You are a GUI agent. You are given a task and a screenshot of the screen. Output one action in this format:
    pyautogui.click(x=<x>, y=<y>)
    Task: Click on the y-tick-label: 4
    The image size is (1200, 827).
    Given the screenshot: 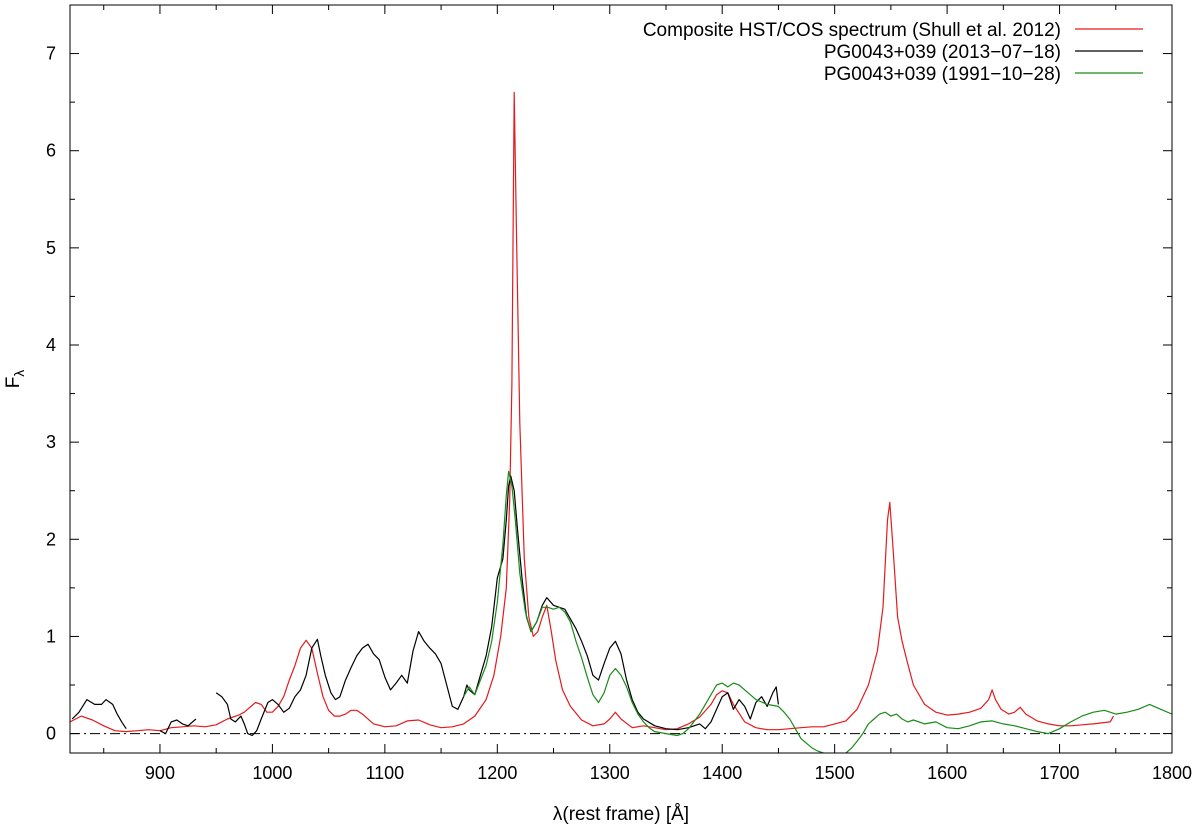 What is the action you would take?
    pyautogui.click(x=51, y=345)
    